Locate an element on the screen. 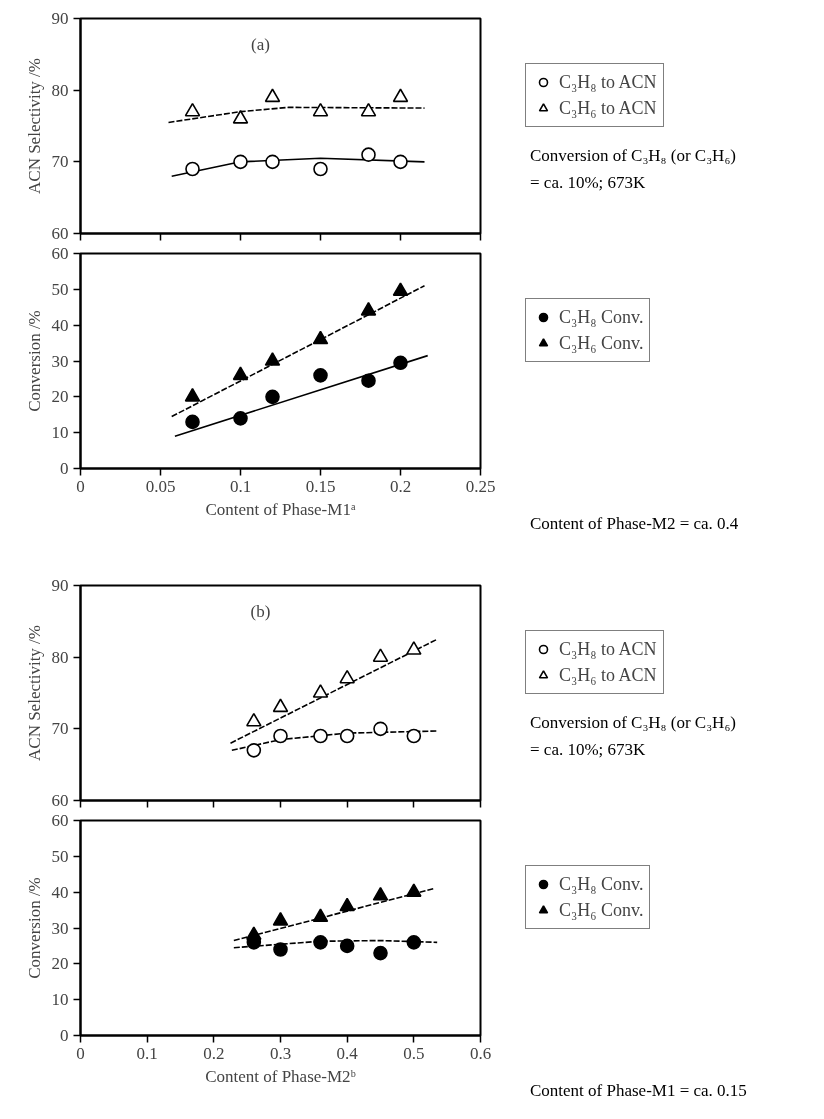  annotation: (a) is located at coordinates (260, 44).